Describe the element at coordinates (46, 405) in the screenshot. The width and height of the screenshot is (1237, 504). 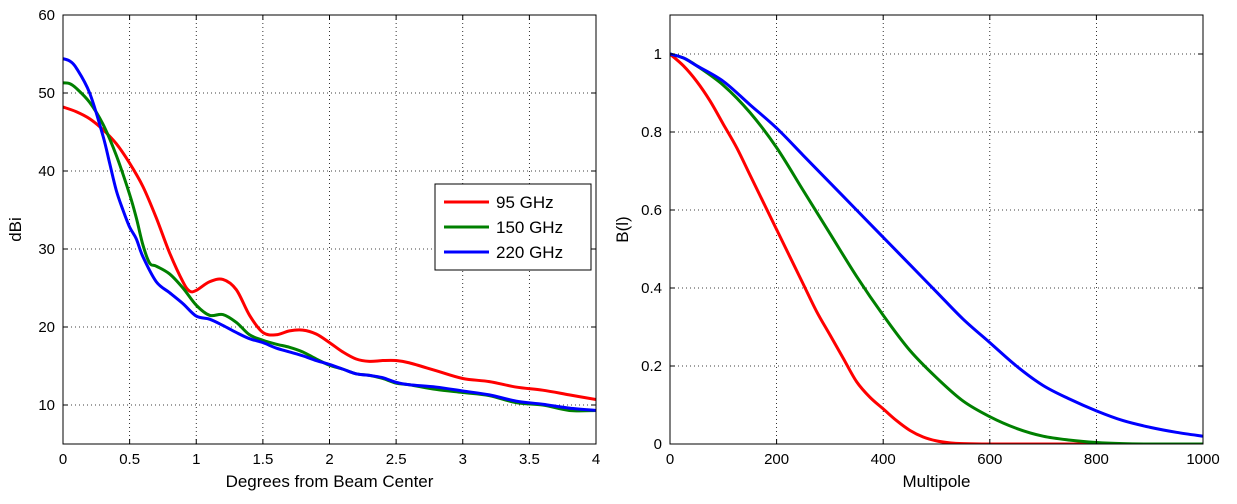
I see `left-y-tick-label: 10` at that location.